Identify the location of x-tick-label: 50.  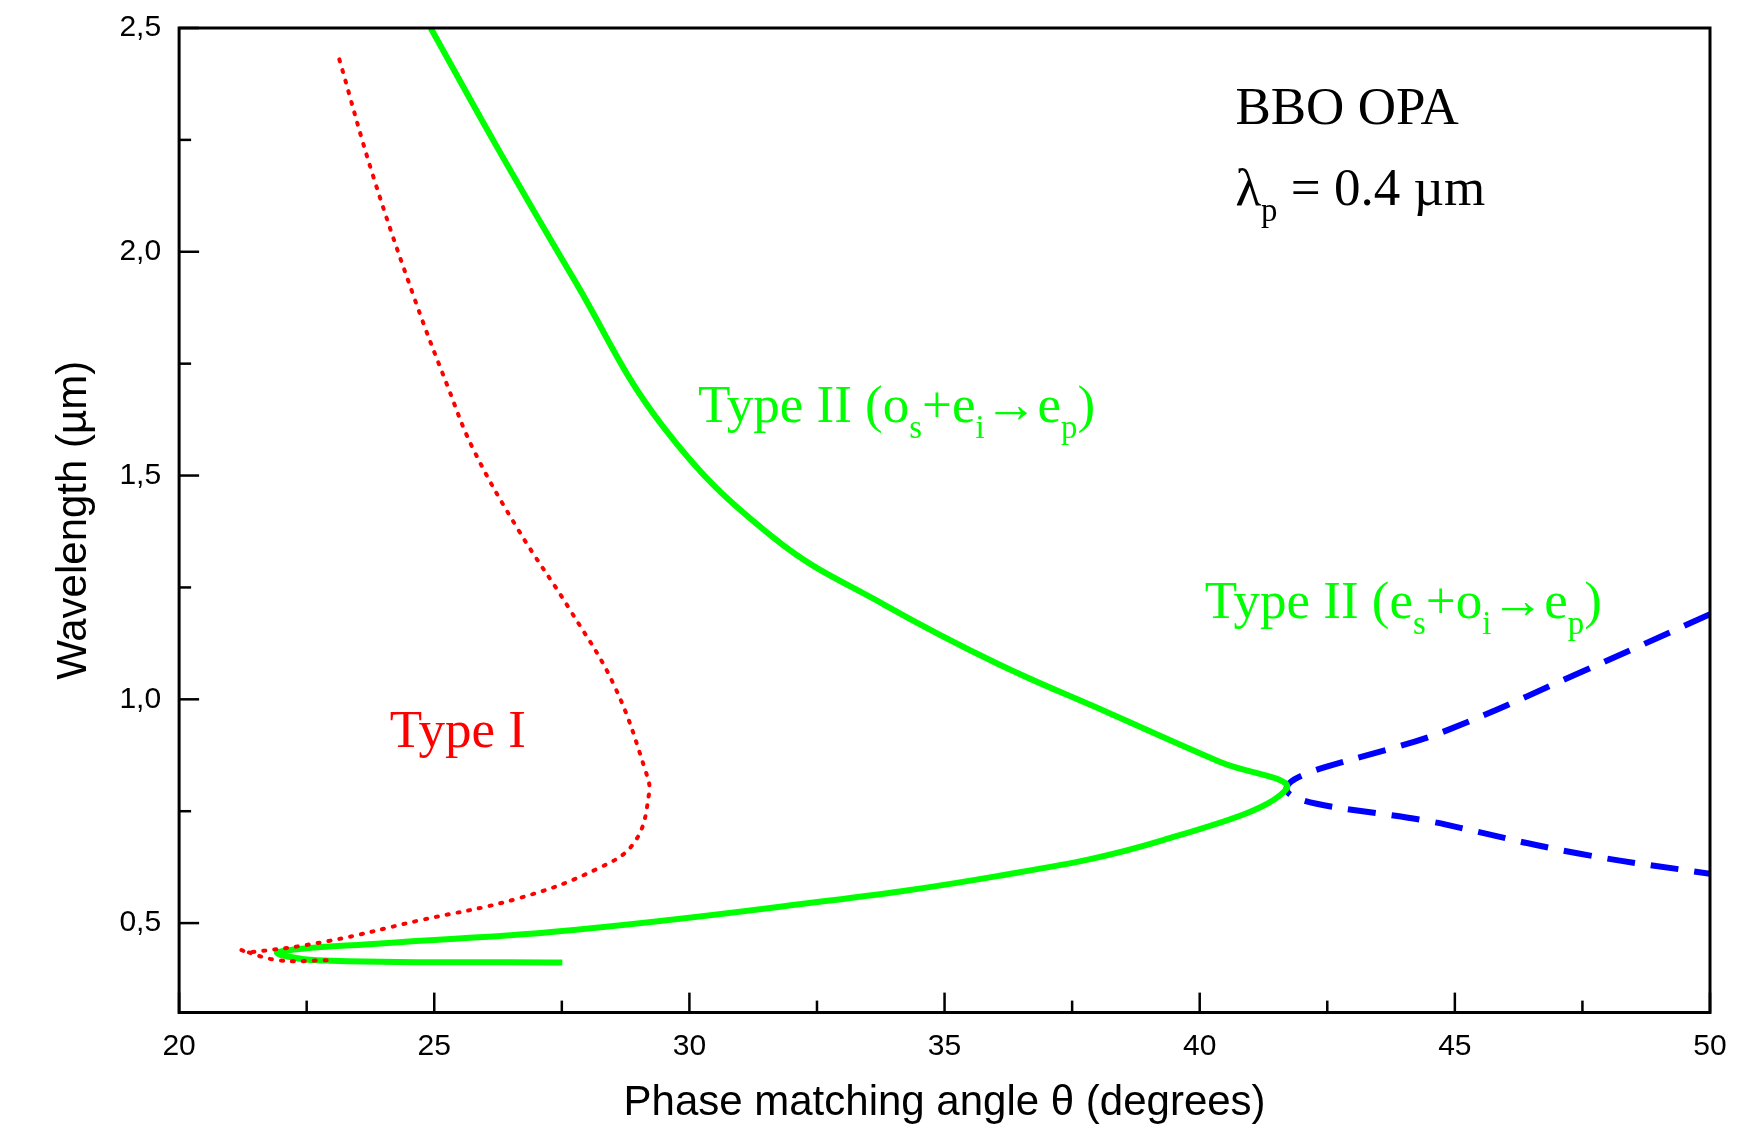
(1710, 1044).